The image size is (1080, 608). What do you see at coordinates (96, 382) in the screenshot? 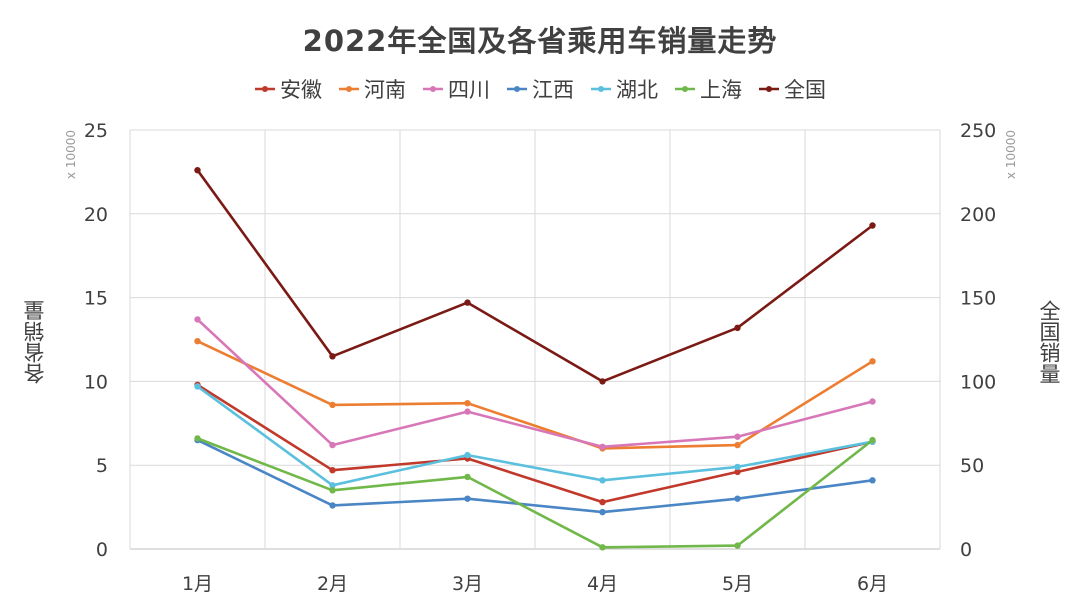
I see `y-tick-label: 10` at bounding box center [96, 382].